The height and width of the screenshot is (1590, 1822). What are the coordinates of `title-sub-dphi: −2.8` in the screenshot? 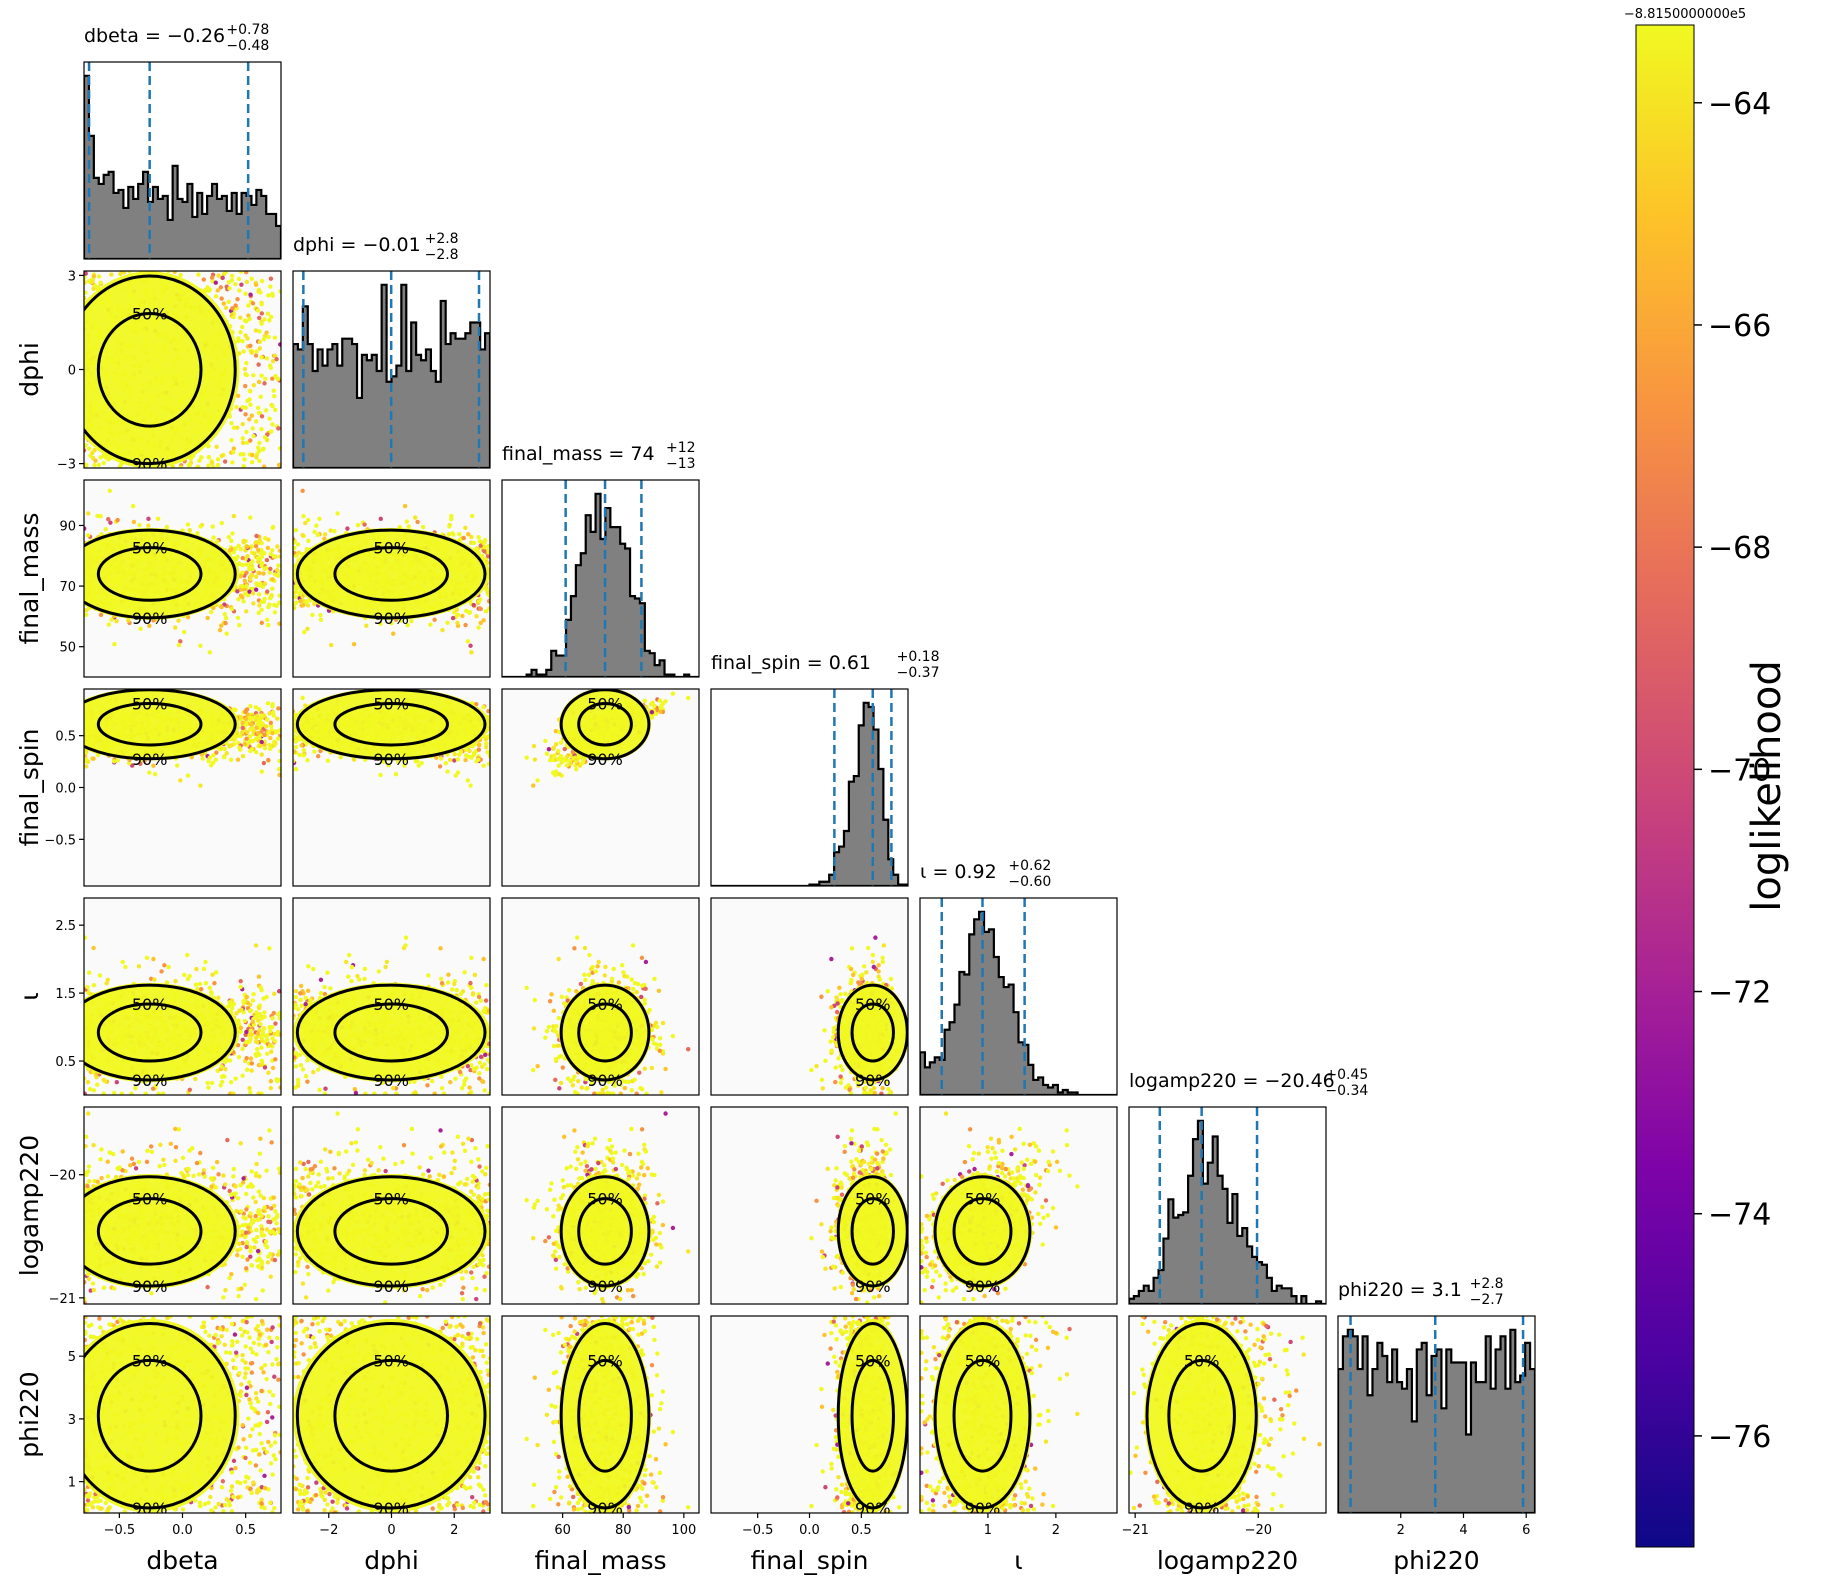 It's located at (442, 255).